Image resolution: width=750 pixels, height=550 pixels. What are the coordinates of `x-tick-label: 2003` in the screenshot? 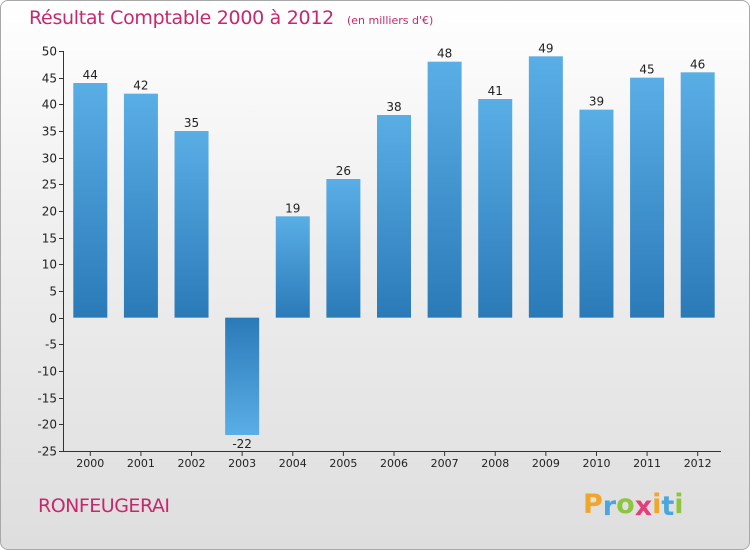 It's located at (242, 463).